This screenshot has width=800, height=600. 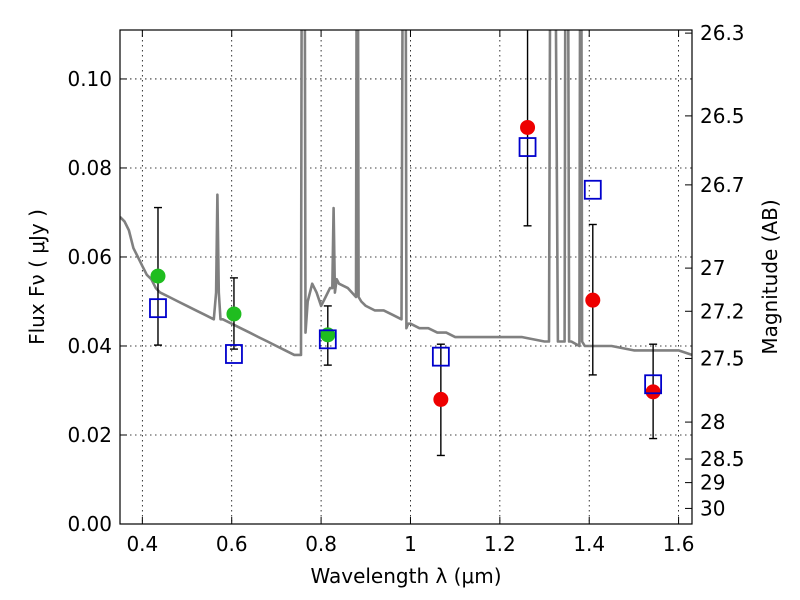 What do you see at coordinates (232, 544) in the screenshot?
I see `x-tick-label: 0.6` at bounding box center [232, 544].